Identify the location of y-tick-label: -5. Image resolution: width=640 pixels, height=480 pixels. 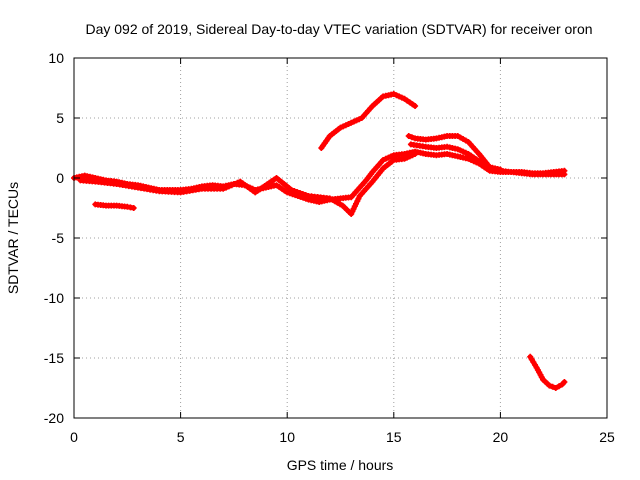
(58, 238).